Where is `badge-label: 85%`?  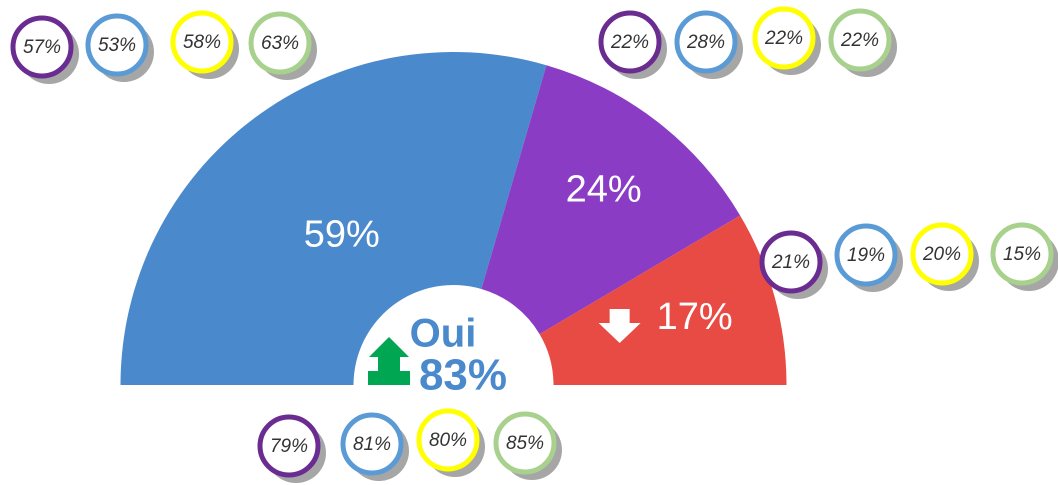
badge-label: 85% is located at coordinates (525, 443).